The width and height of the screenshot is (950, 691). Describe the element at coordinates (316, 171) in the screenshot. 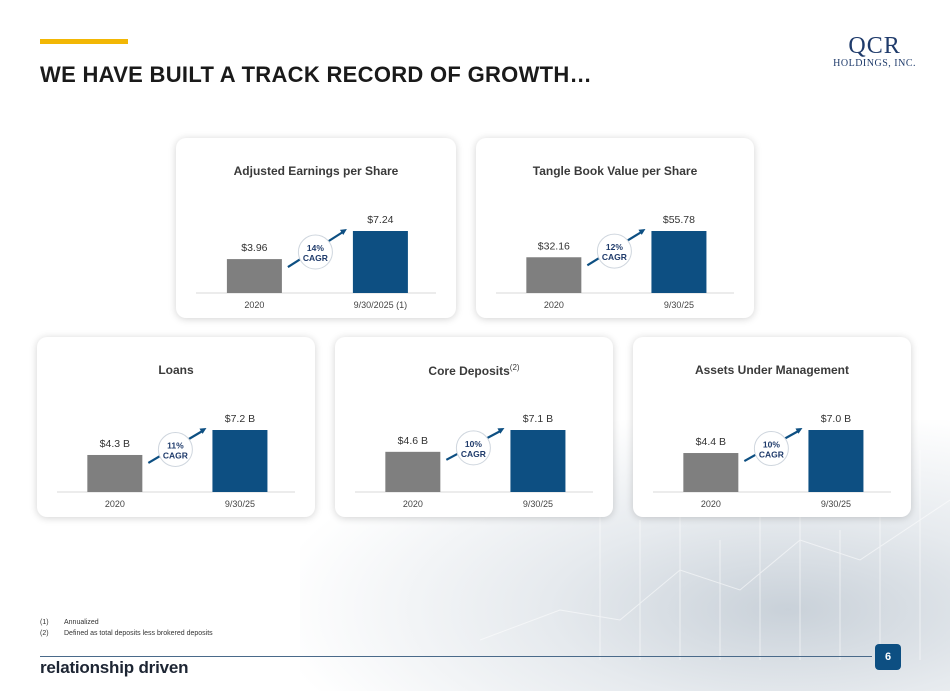

I see `card-title: Adjusted Earnings per Share` at that location.